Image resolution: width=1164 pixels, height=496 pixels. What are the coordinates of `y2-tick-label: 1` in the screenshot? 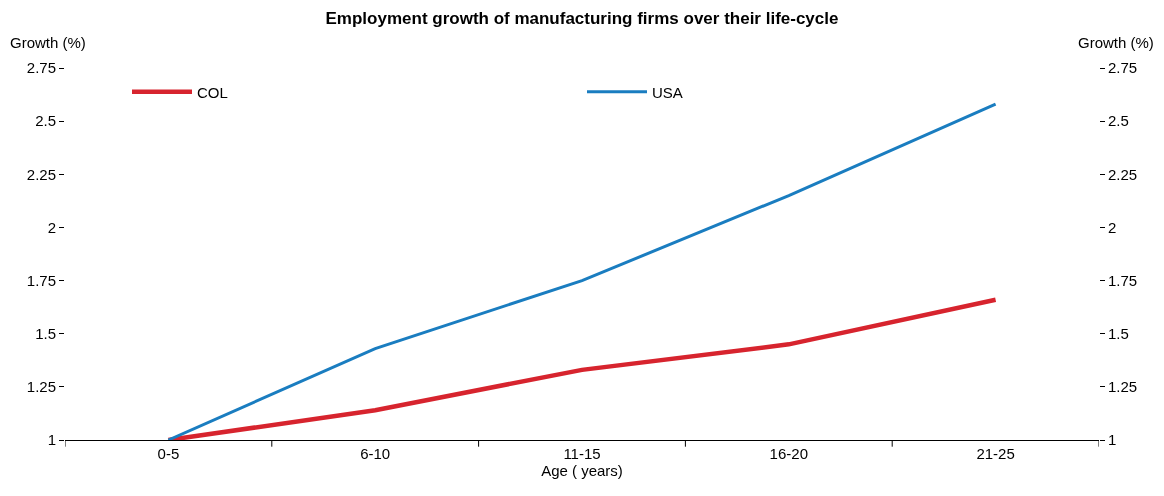 It's located at (1112, 440).